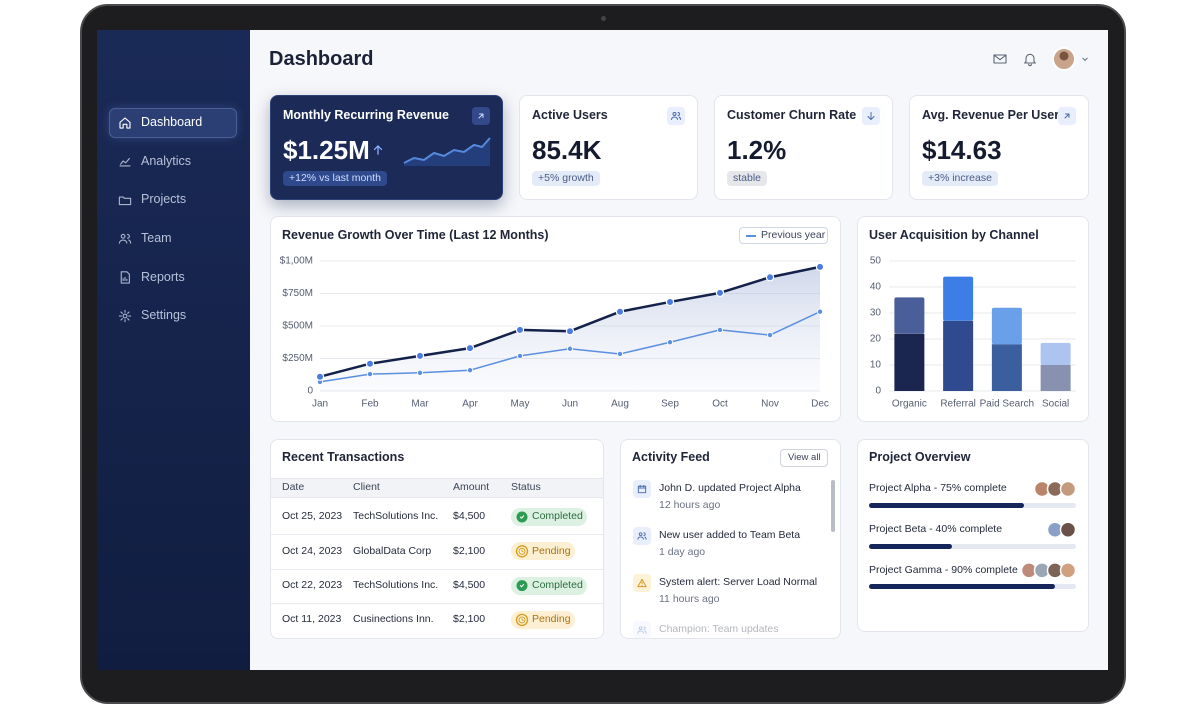 The width and height of the screenshot is (1200, 704). What do you see at coordinates (335, 179) in the screenshot?
I see `kpi-badge: +12% vs last month` at bounding box center [335, 179].